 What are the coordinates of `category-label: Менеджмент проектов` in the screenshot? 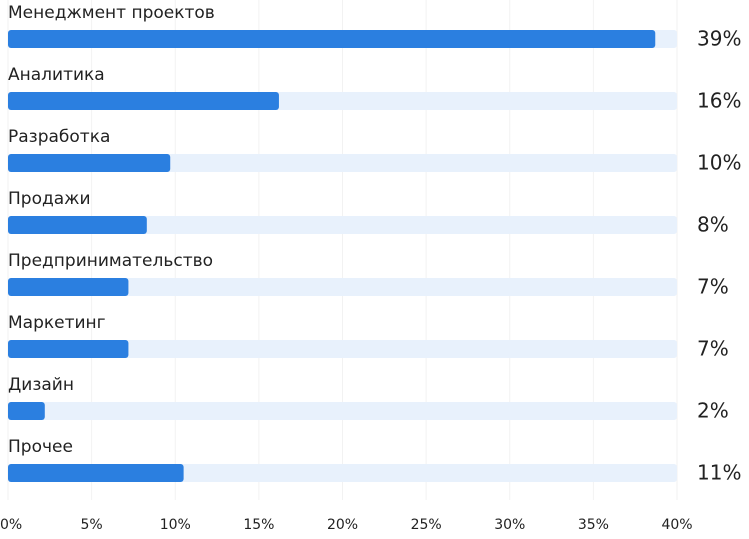 It's located at (111, 13).